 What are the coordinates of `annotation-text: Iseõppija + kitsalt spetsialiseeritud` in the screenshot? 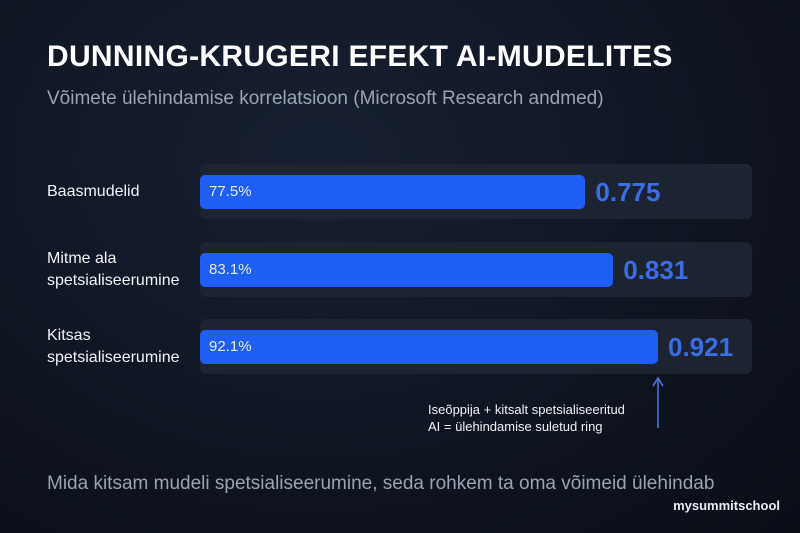 It's located at (526, 409).